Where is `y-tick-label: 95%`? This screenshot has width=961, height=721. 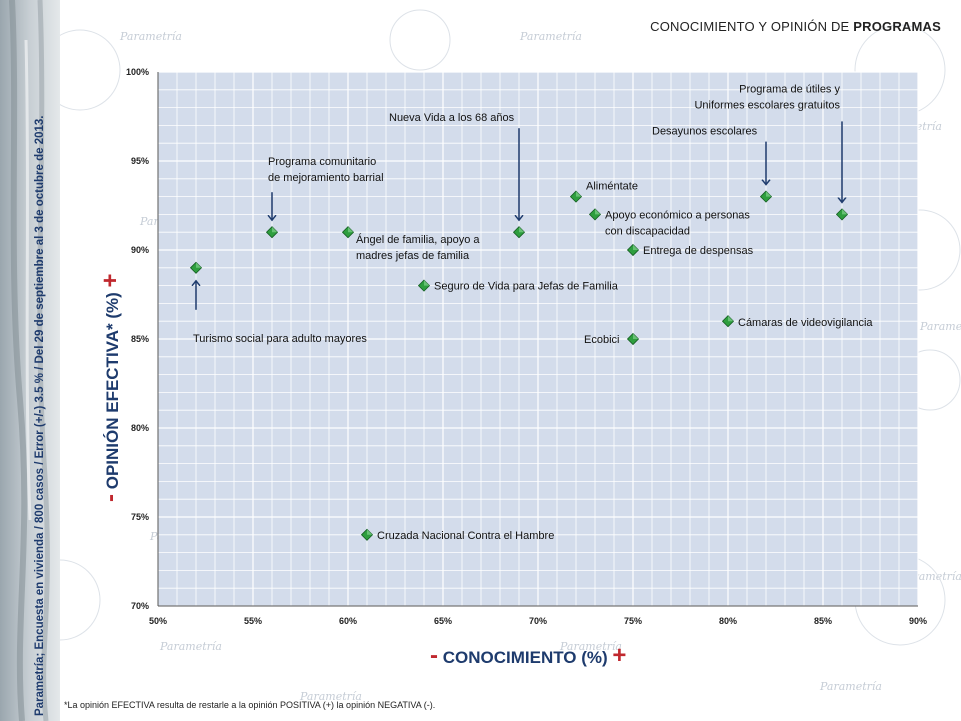
y-tick-label: 95% is located at coordinates (140, 161).